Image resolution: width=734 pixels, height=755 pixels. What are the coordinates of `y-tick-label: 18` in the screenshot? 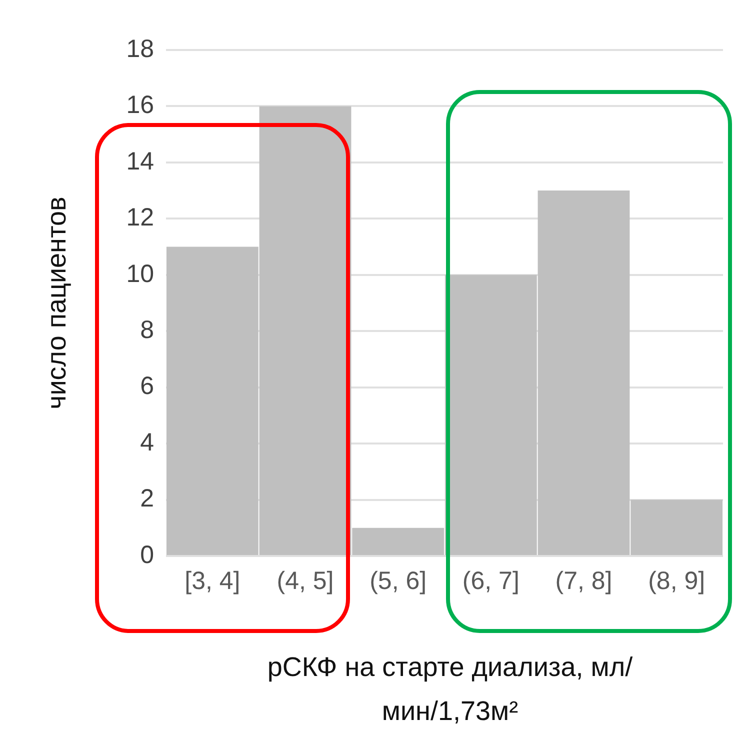 It's located at (140, 48).